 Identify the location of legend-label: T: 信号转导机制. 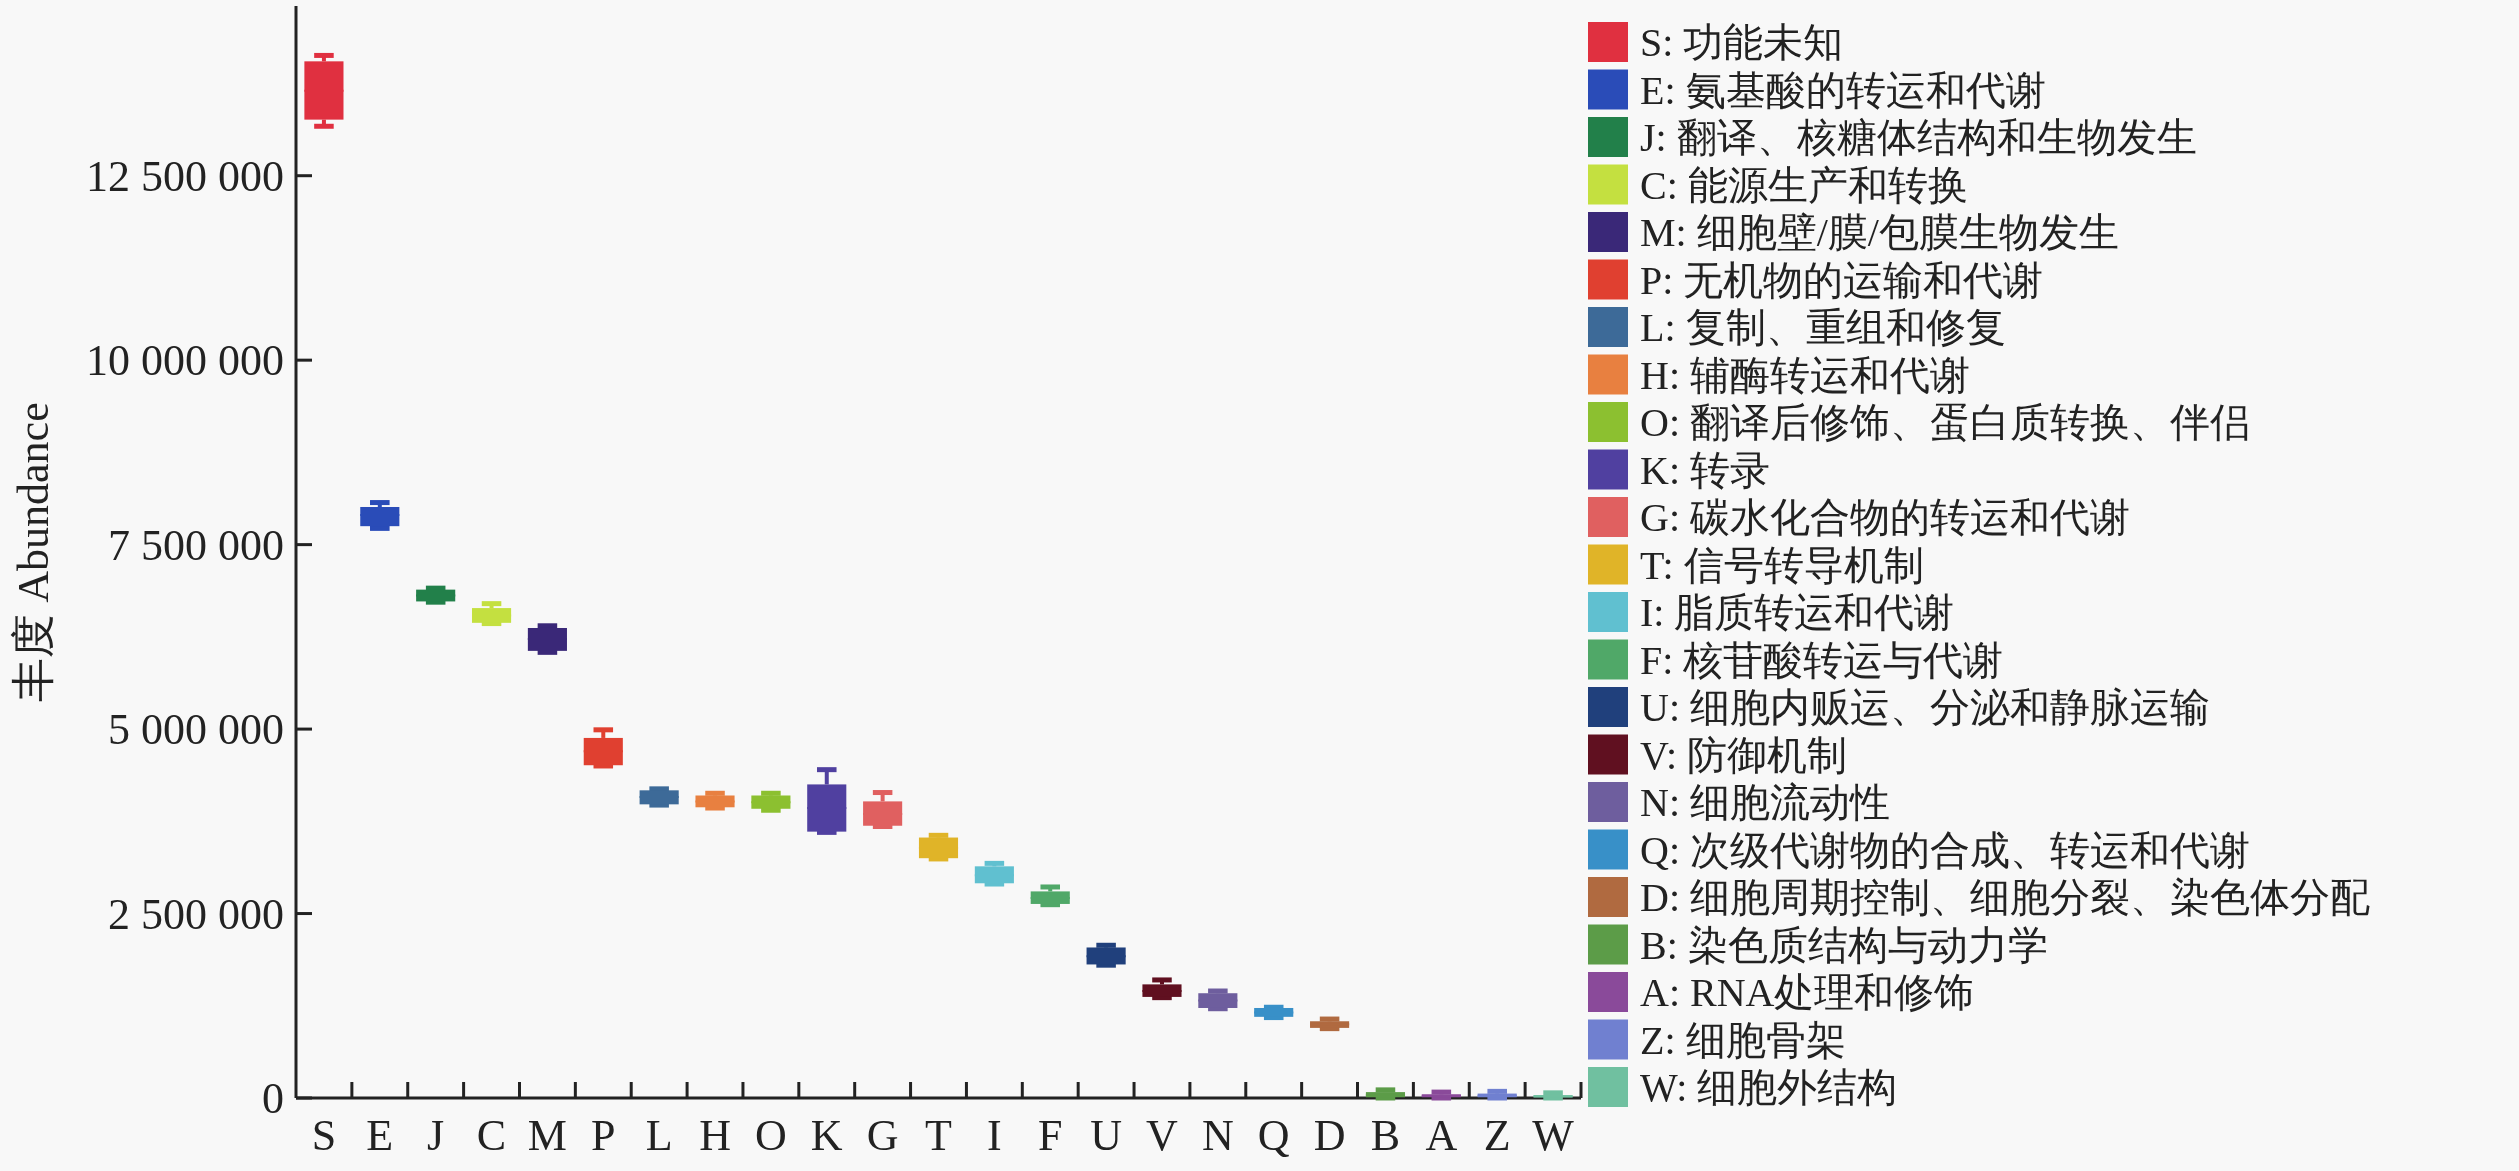
(1782, 565).